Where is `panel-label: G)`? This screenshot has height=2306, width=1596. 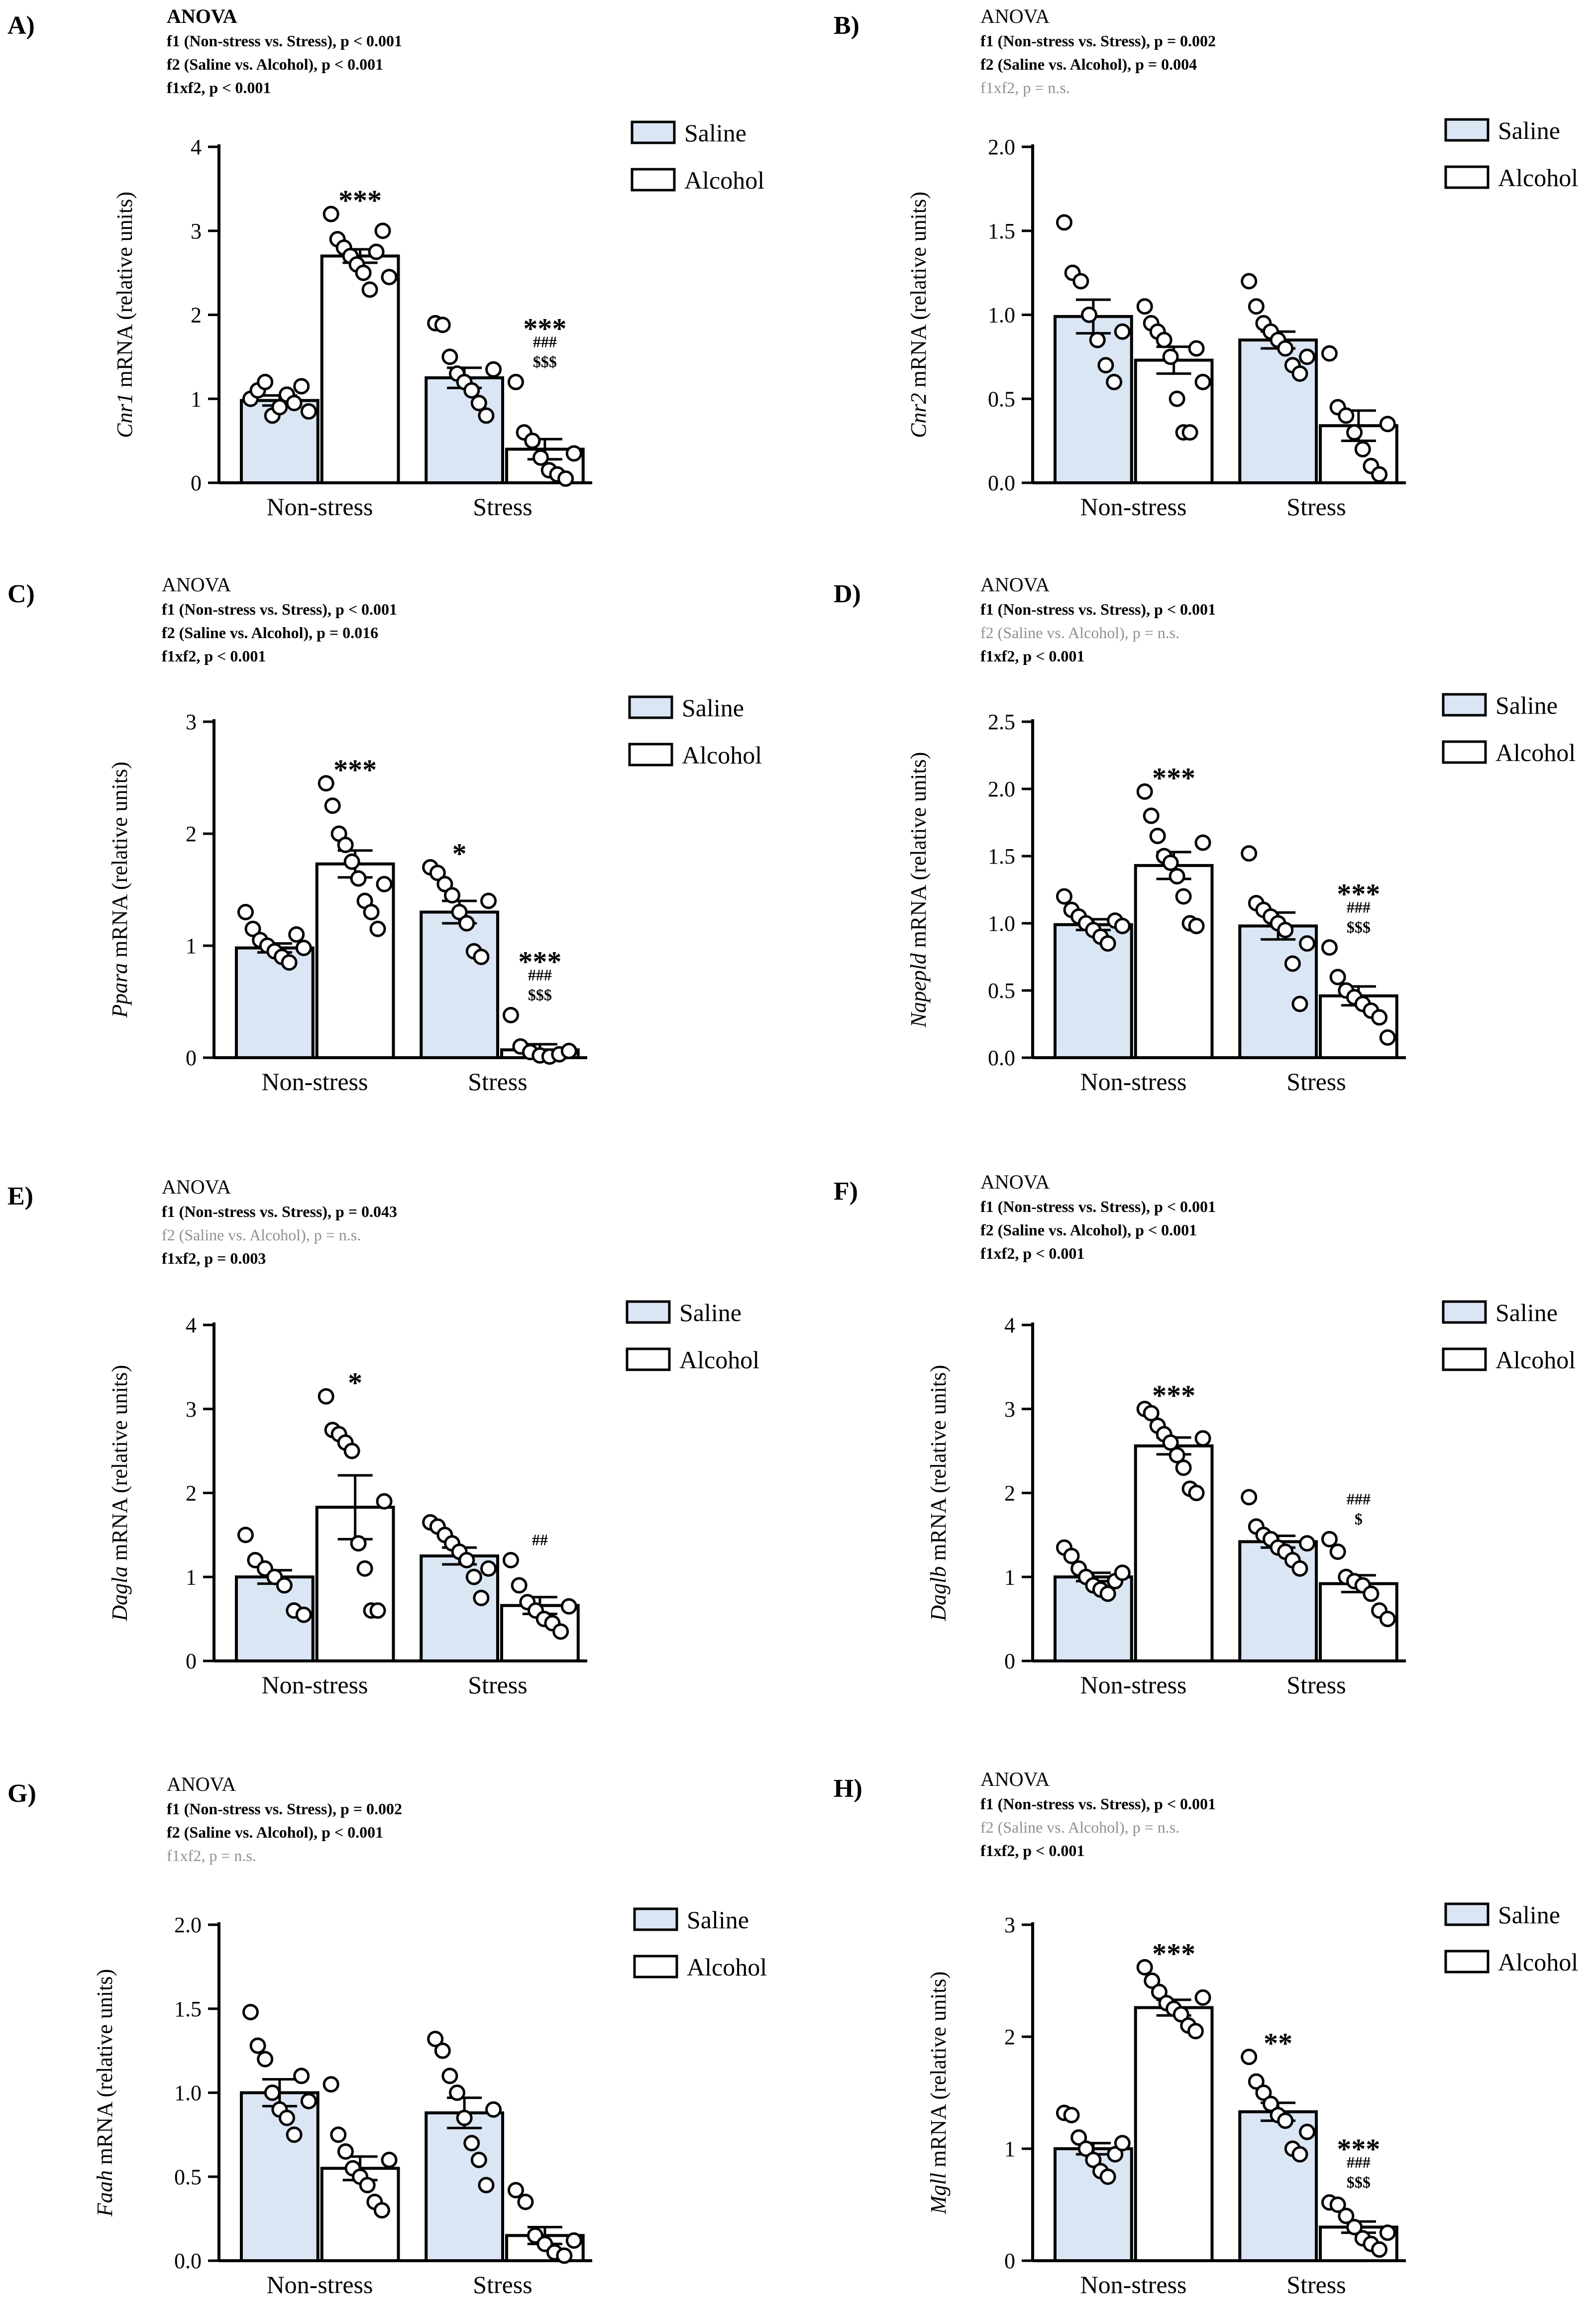
panel-label: G) is located at coordinates (21, 1793).